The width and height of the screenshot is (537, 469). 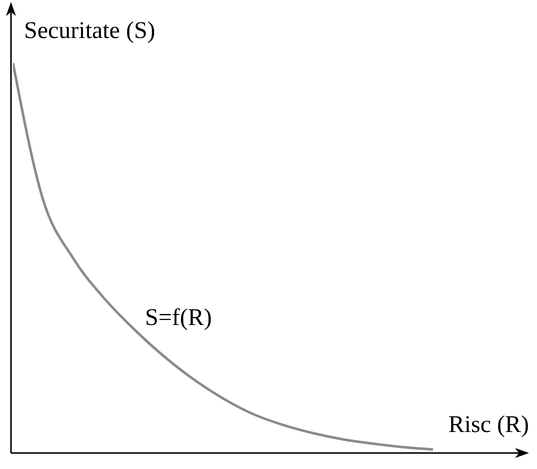 What do you see at coordinates (488, 425) in the screenshot?
I see `x-axis-title: Risc (R)` at bounding box center [488, 425].